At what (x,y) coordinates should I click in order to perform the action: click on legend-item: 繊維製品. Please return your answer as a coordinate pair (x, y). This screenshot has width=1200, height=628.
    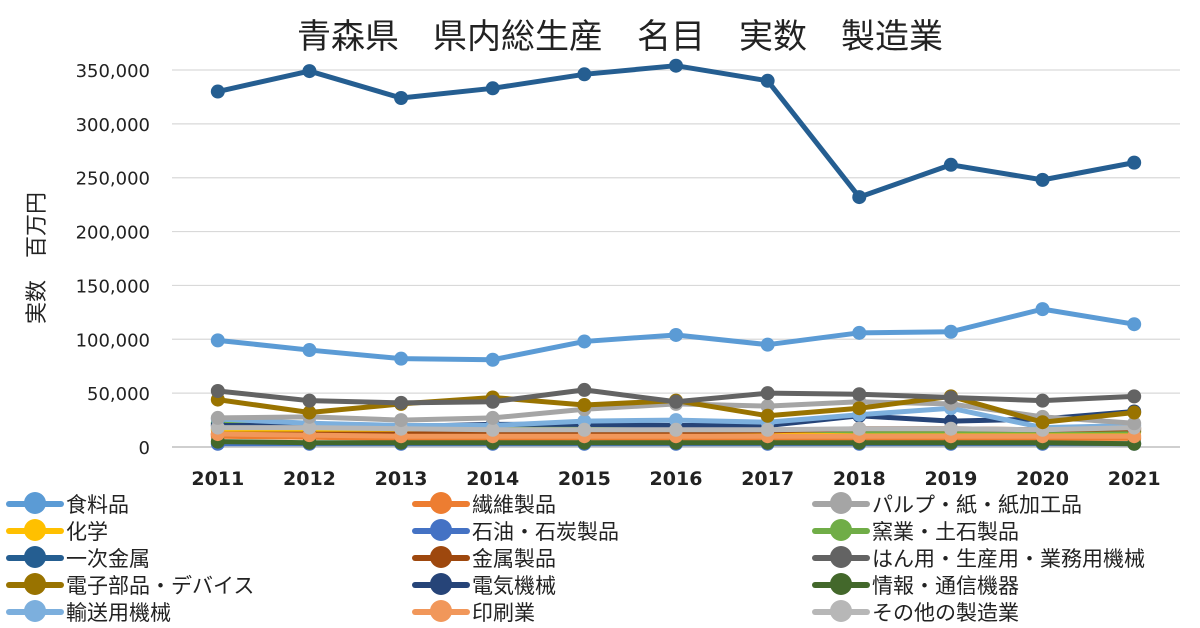
    Looking at the image, I should click on (483, 503).